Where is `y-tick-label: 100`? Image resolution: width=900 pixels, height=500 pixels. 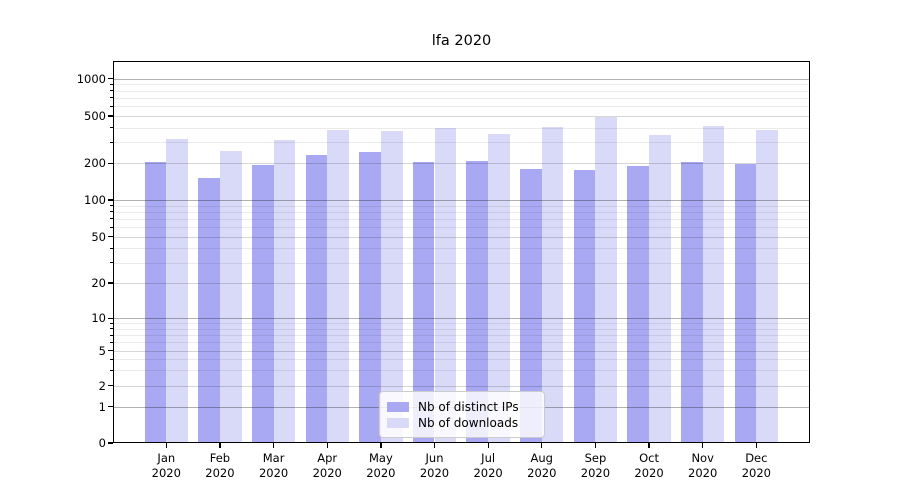 y-tick-label: 100 is located at coordinates (95, 200).